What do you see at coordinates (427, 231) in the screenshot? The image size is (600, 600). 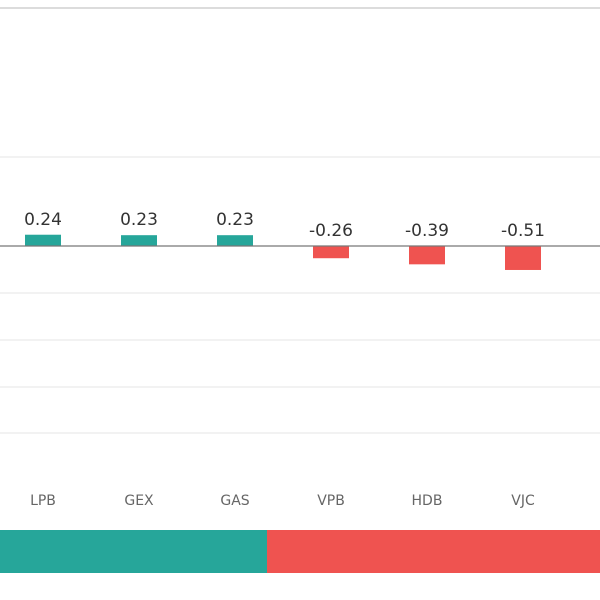 I see `value-label: -0.39` at bounding box center [427, 231].